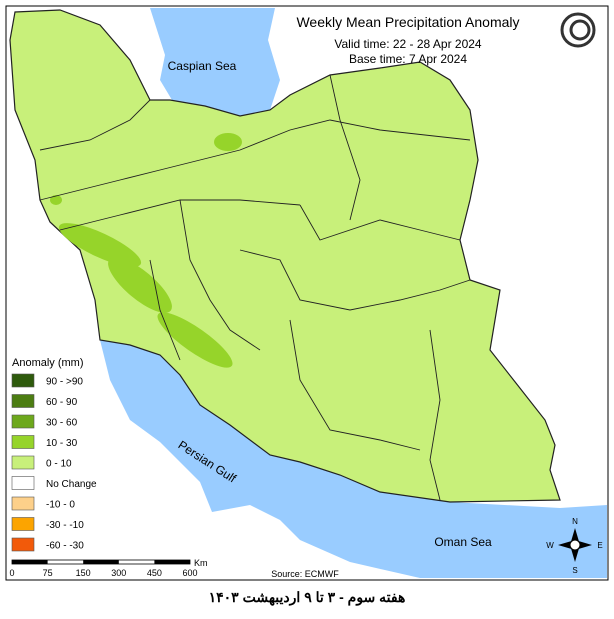  What do you see at coordinates (202, 66) in the screenshot?
I see `caspian-label: Caspian Sea` at bounding box center [202, 66].